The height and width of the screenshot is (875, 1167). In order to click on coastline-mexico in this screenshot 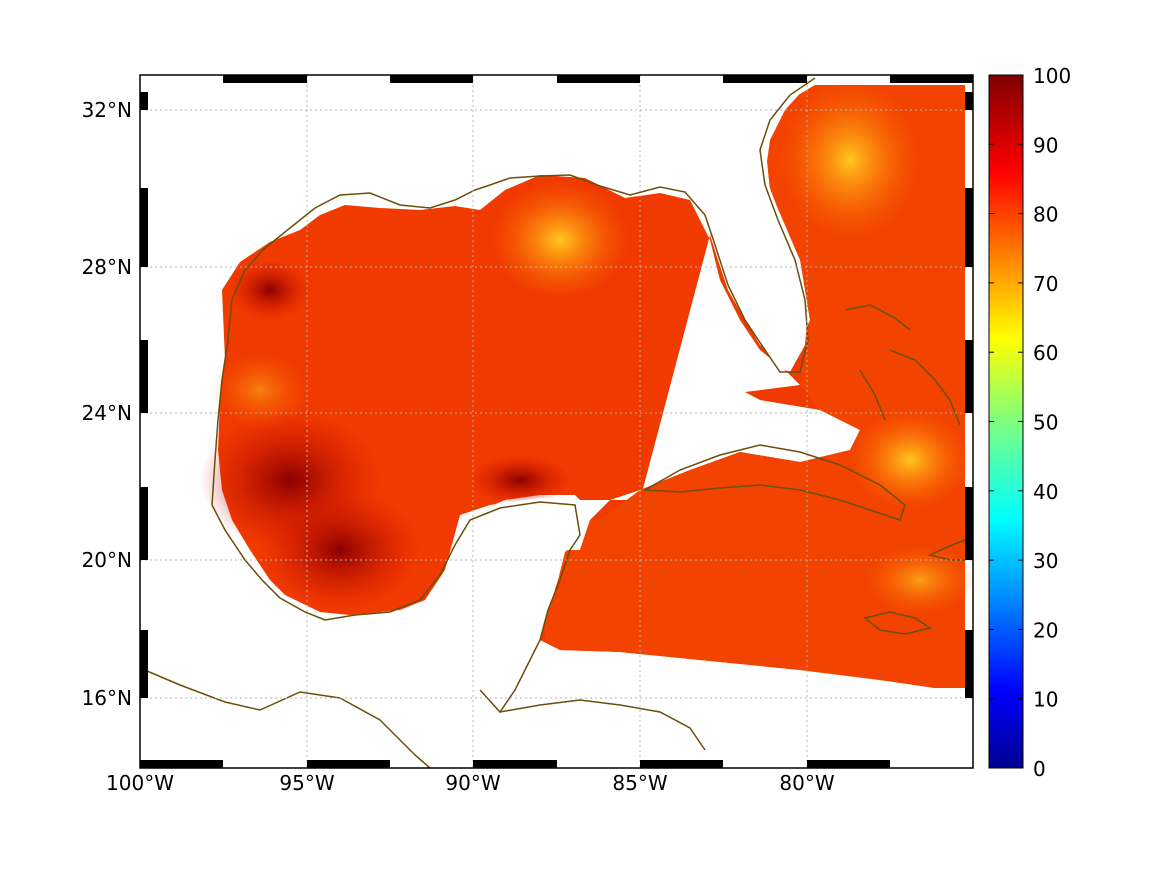, I will do `click(396, 607)`.